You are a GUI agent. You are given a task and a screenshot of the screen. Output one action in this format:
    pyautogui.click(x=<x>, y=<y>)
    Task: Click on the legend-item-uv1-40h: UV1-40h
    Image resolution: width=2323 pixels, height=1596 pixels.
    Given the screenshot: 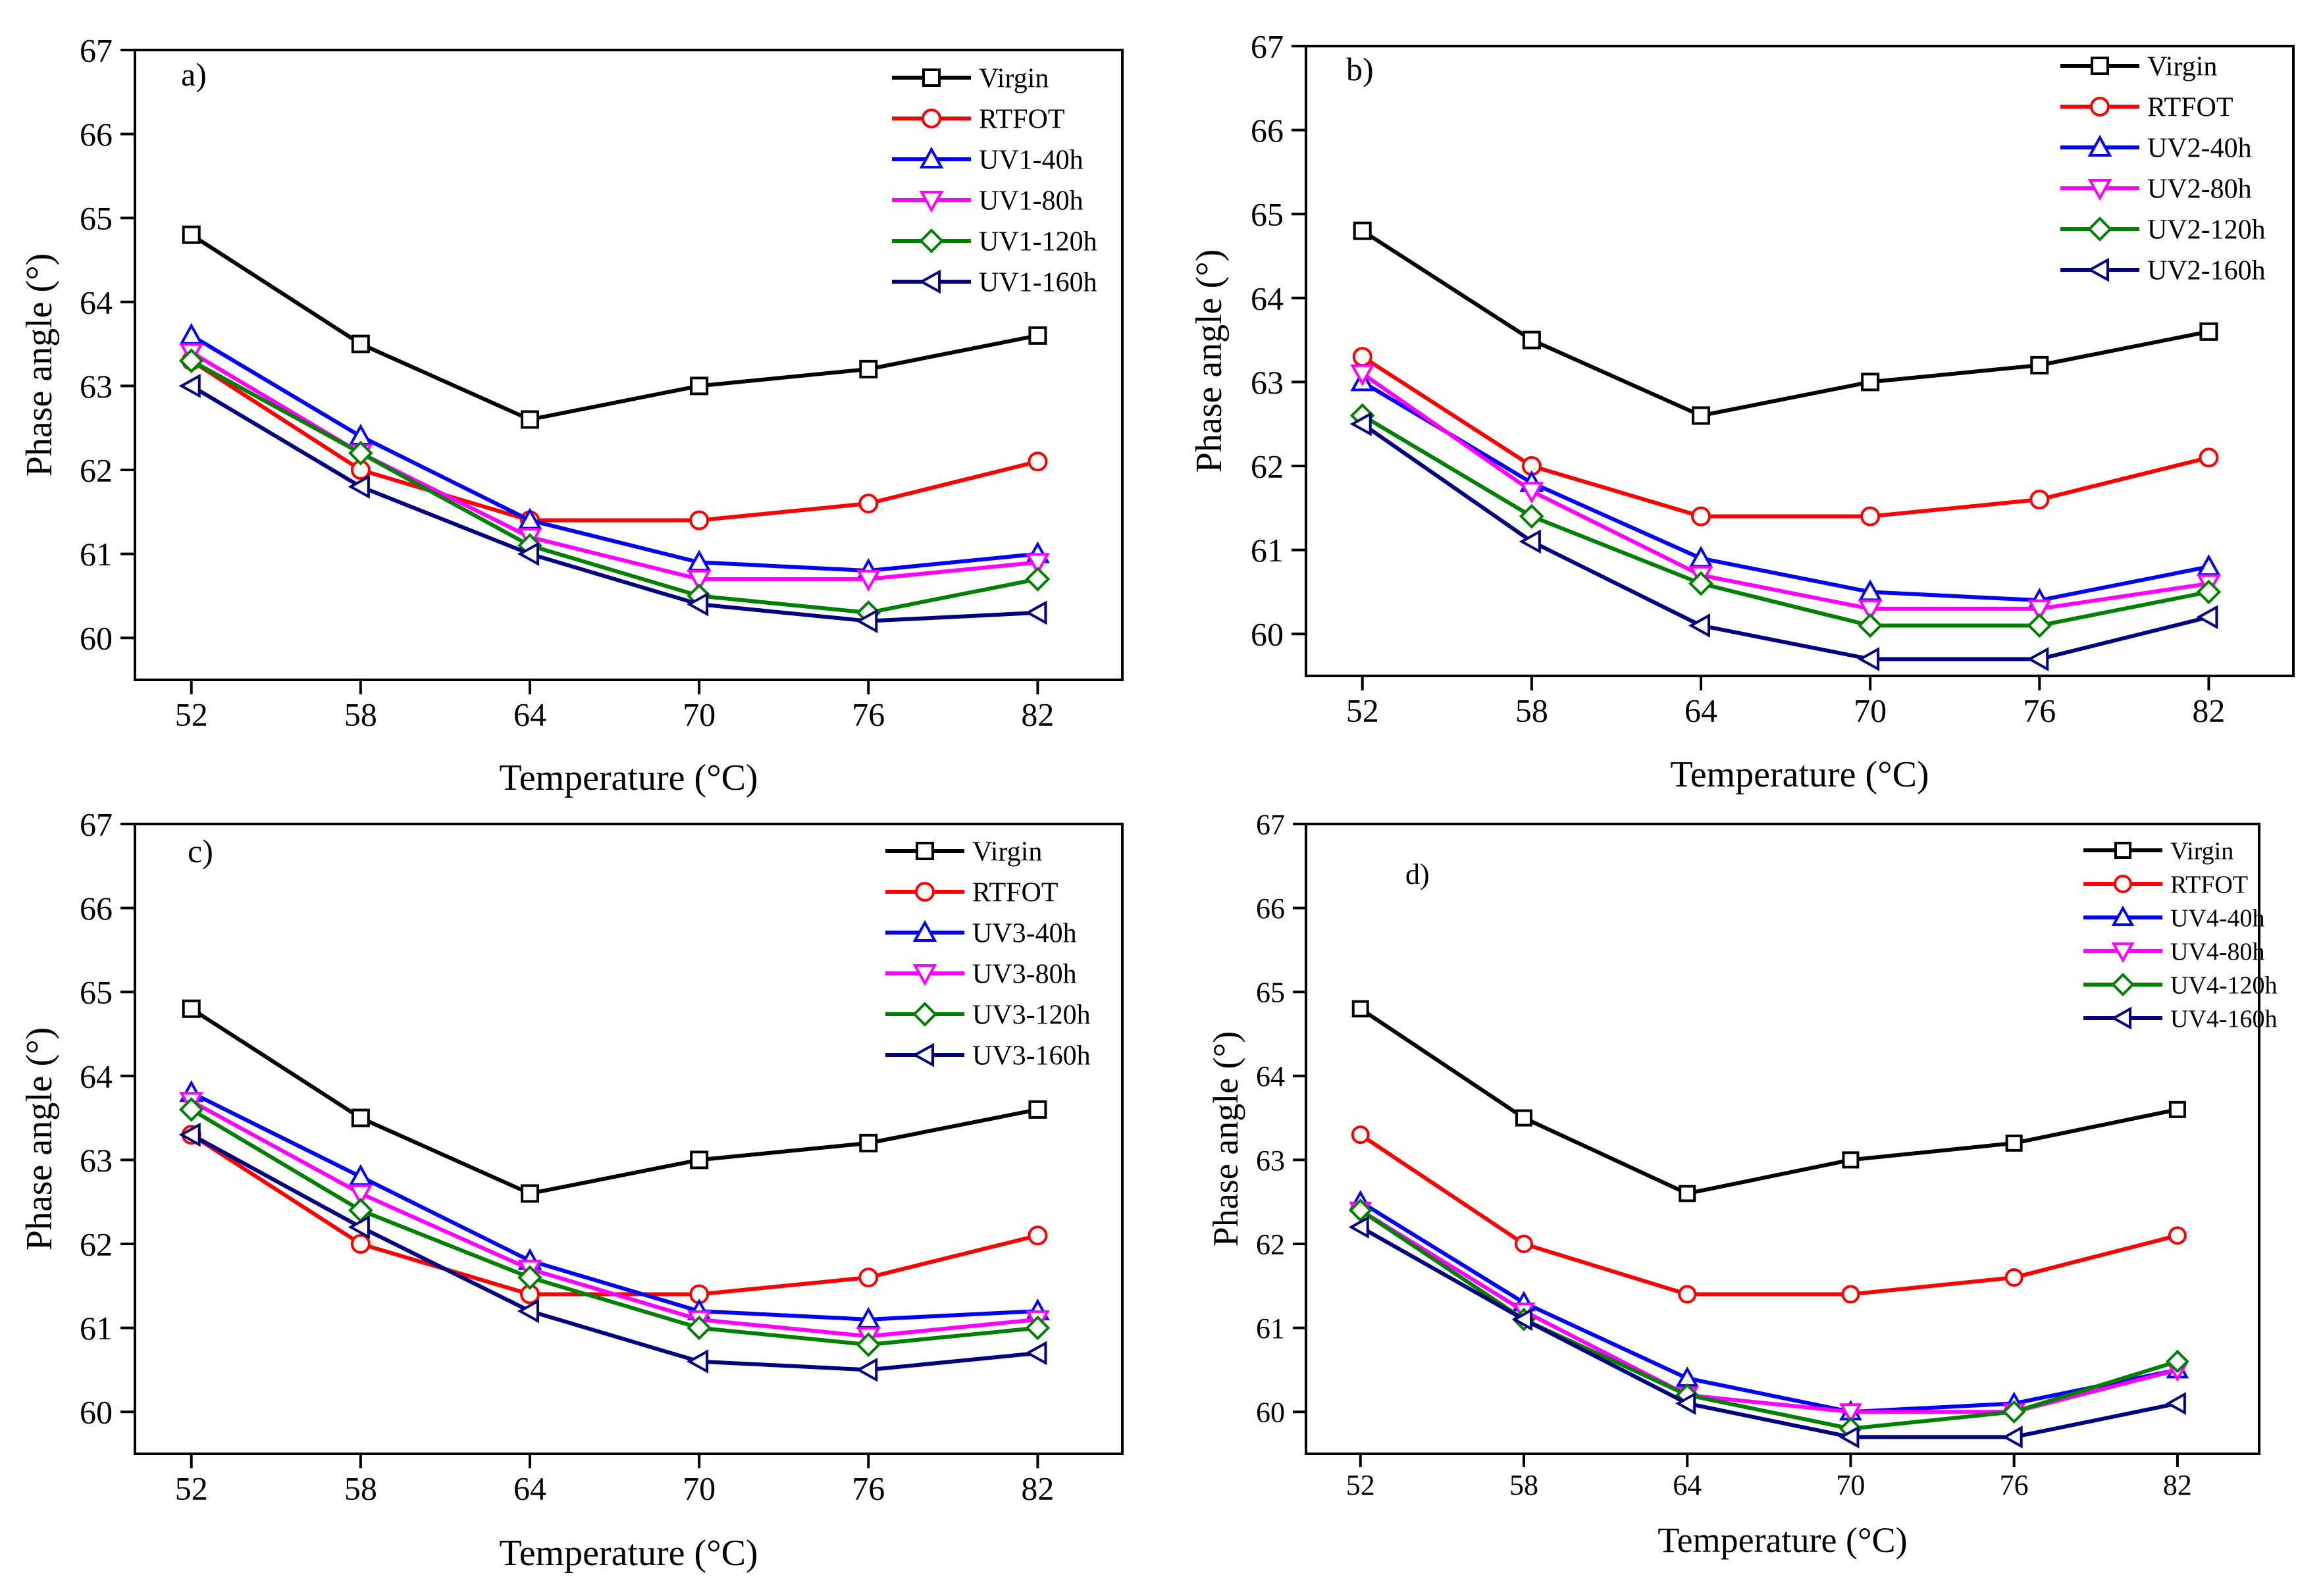 What is the action you would take?
    pyautogui.click(x=987, y=160)
    